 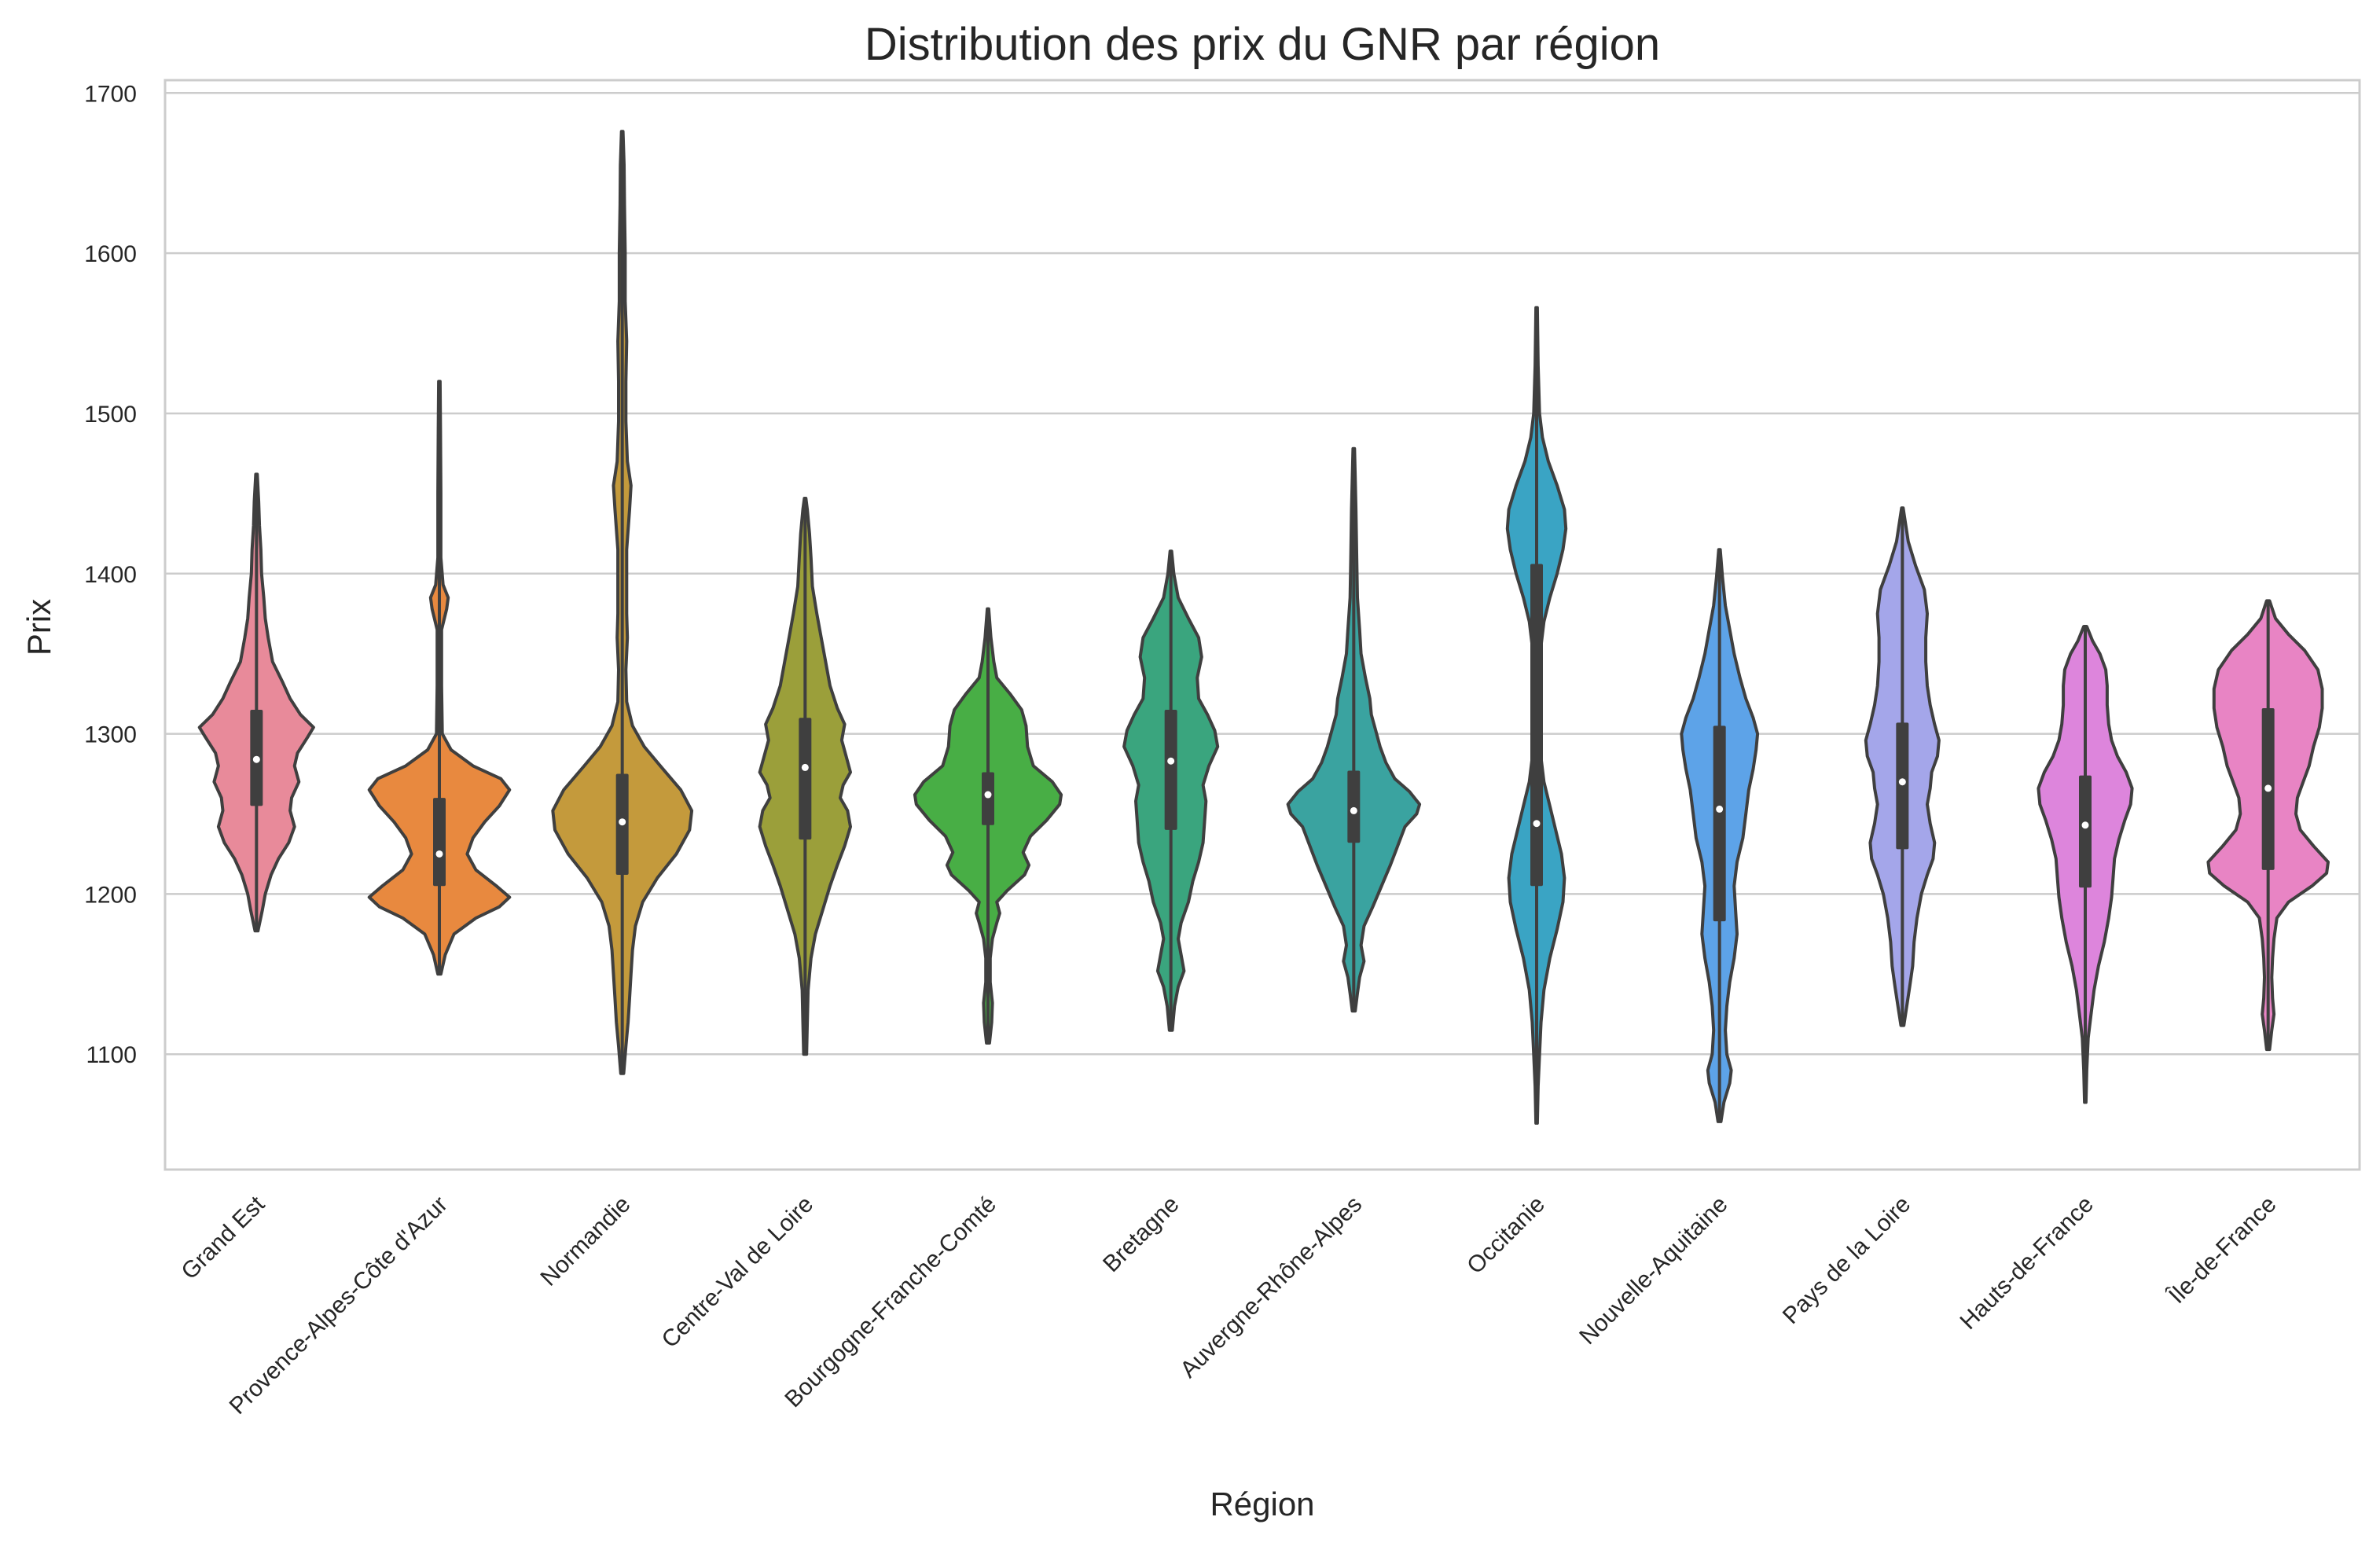 What do you see at coordinates (111, 1055) in the screenshot?
I see `y-tick-label: 1100` at bounding box center [111, 1055].